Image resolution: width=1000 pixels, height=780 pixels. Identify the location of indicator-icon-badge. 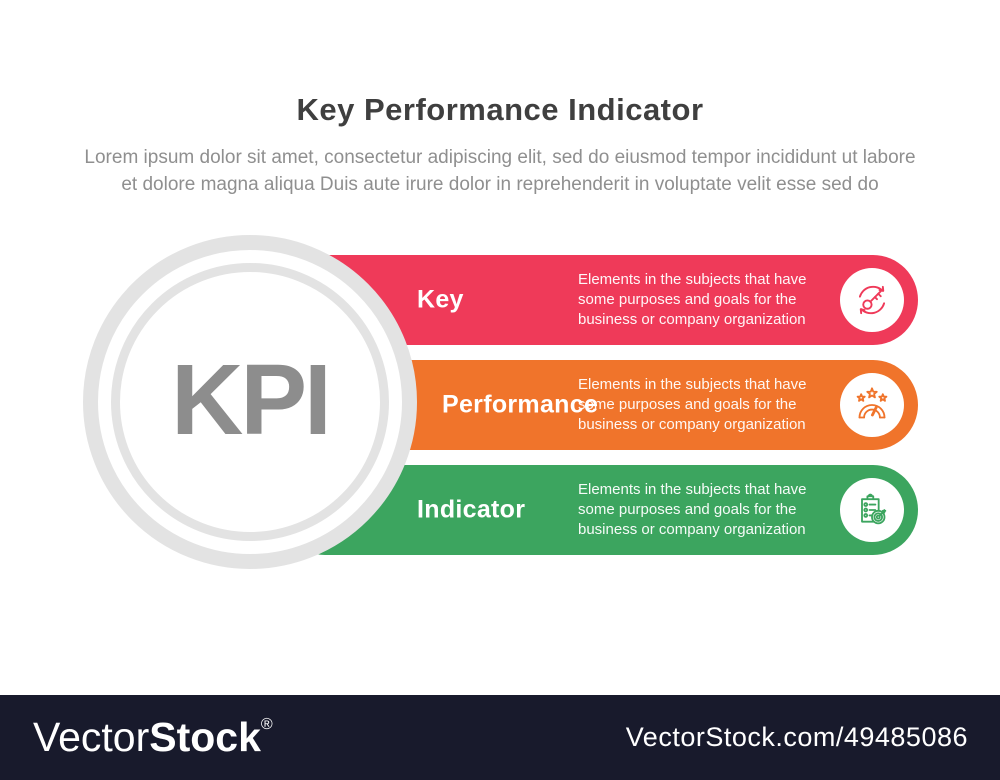
(872, 510).